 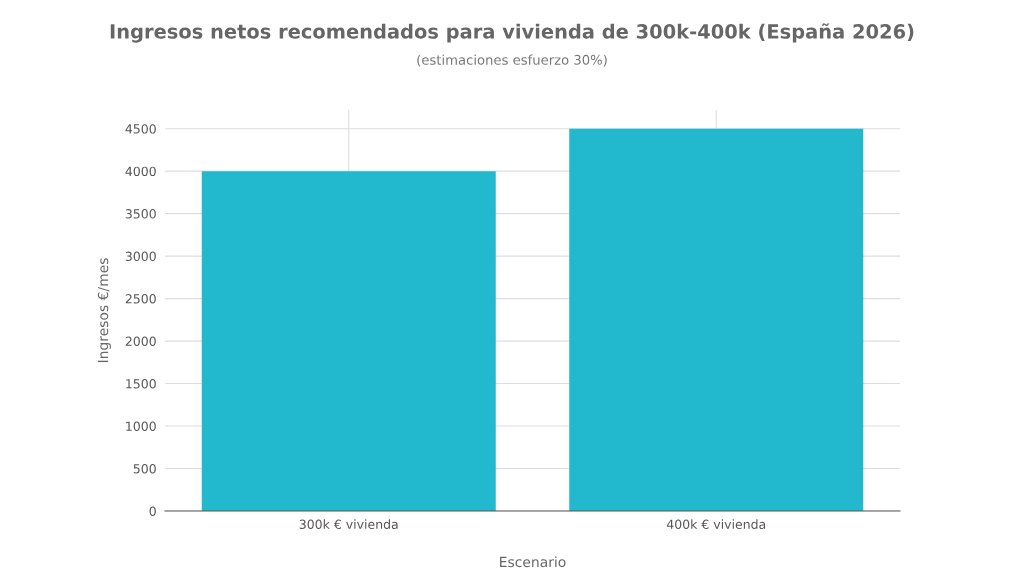 What do you see at coordinates (140, 256) in the screenshot?
I see `y-tick-label: 3000` at bounding box center [140, 256].